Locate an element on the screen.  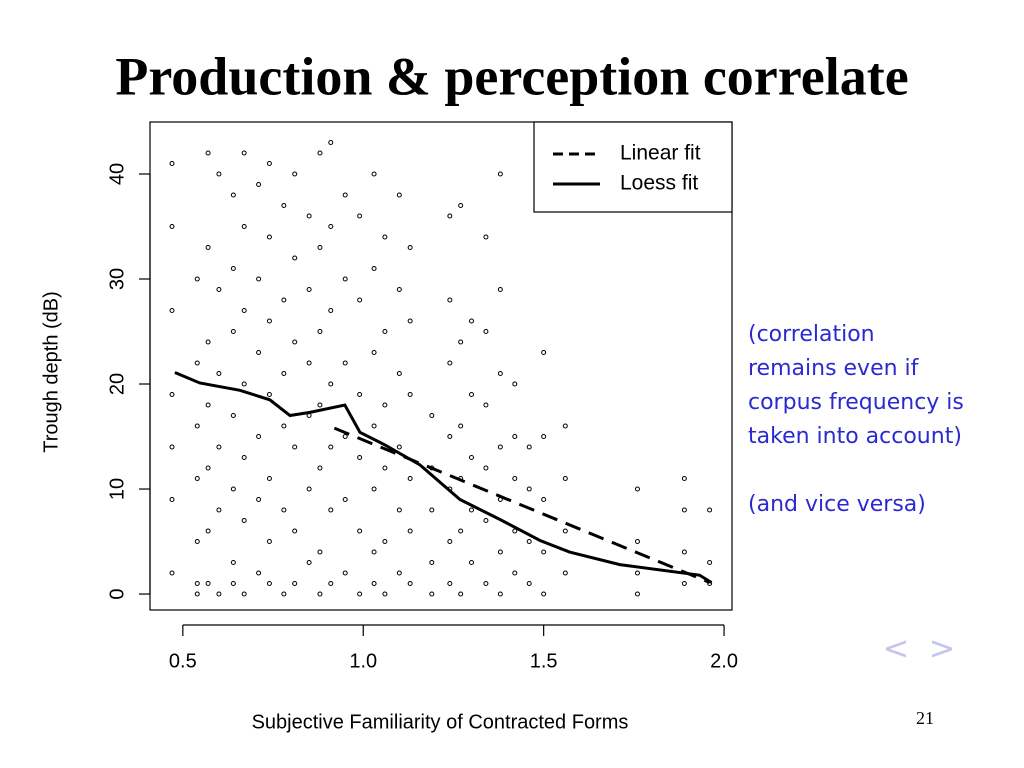
y-tick-label: 10 is located at coordinates (117, 489).